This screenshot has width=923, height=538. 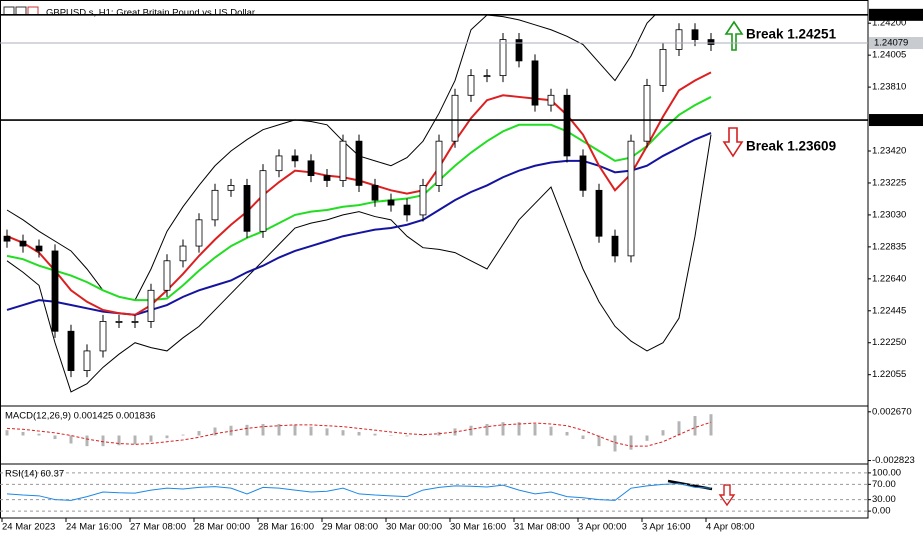 I want to click on y-tick-label: -0.002823, so click(x=893, y=460).